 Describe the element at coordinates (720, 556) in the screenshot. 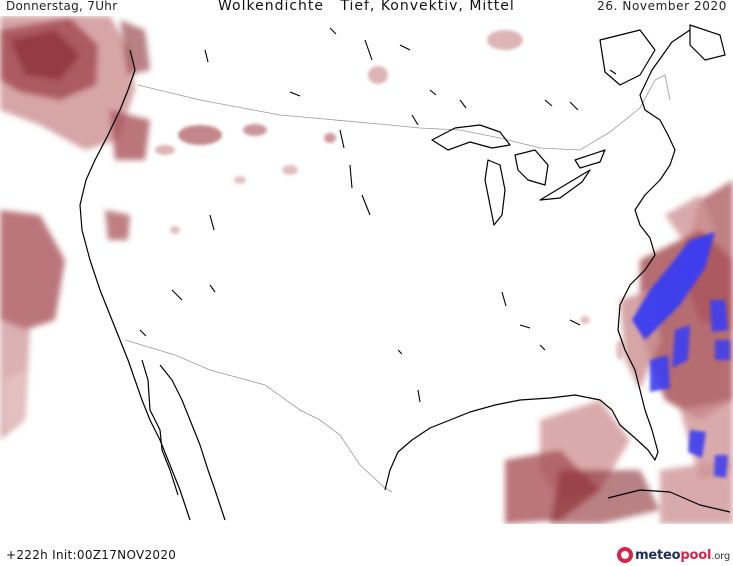

I see `logo-text-tld: .org` at that location.